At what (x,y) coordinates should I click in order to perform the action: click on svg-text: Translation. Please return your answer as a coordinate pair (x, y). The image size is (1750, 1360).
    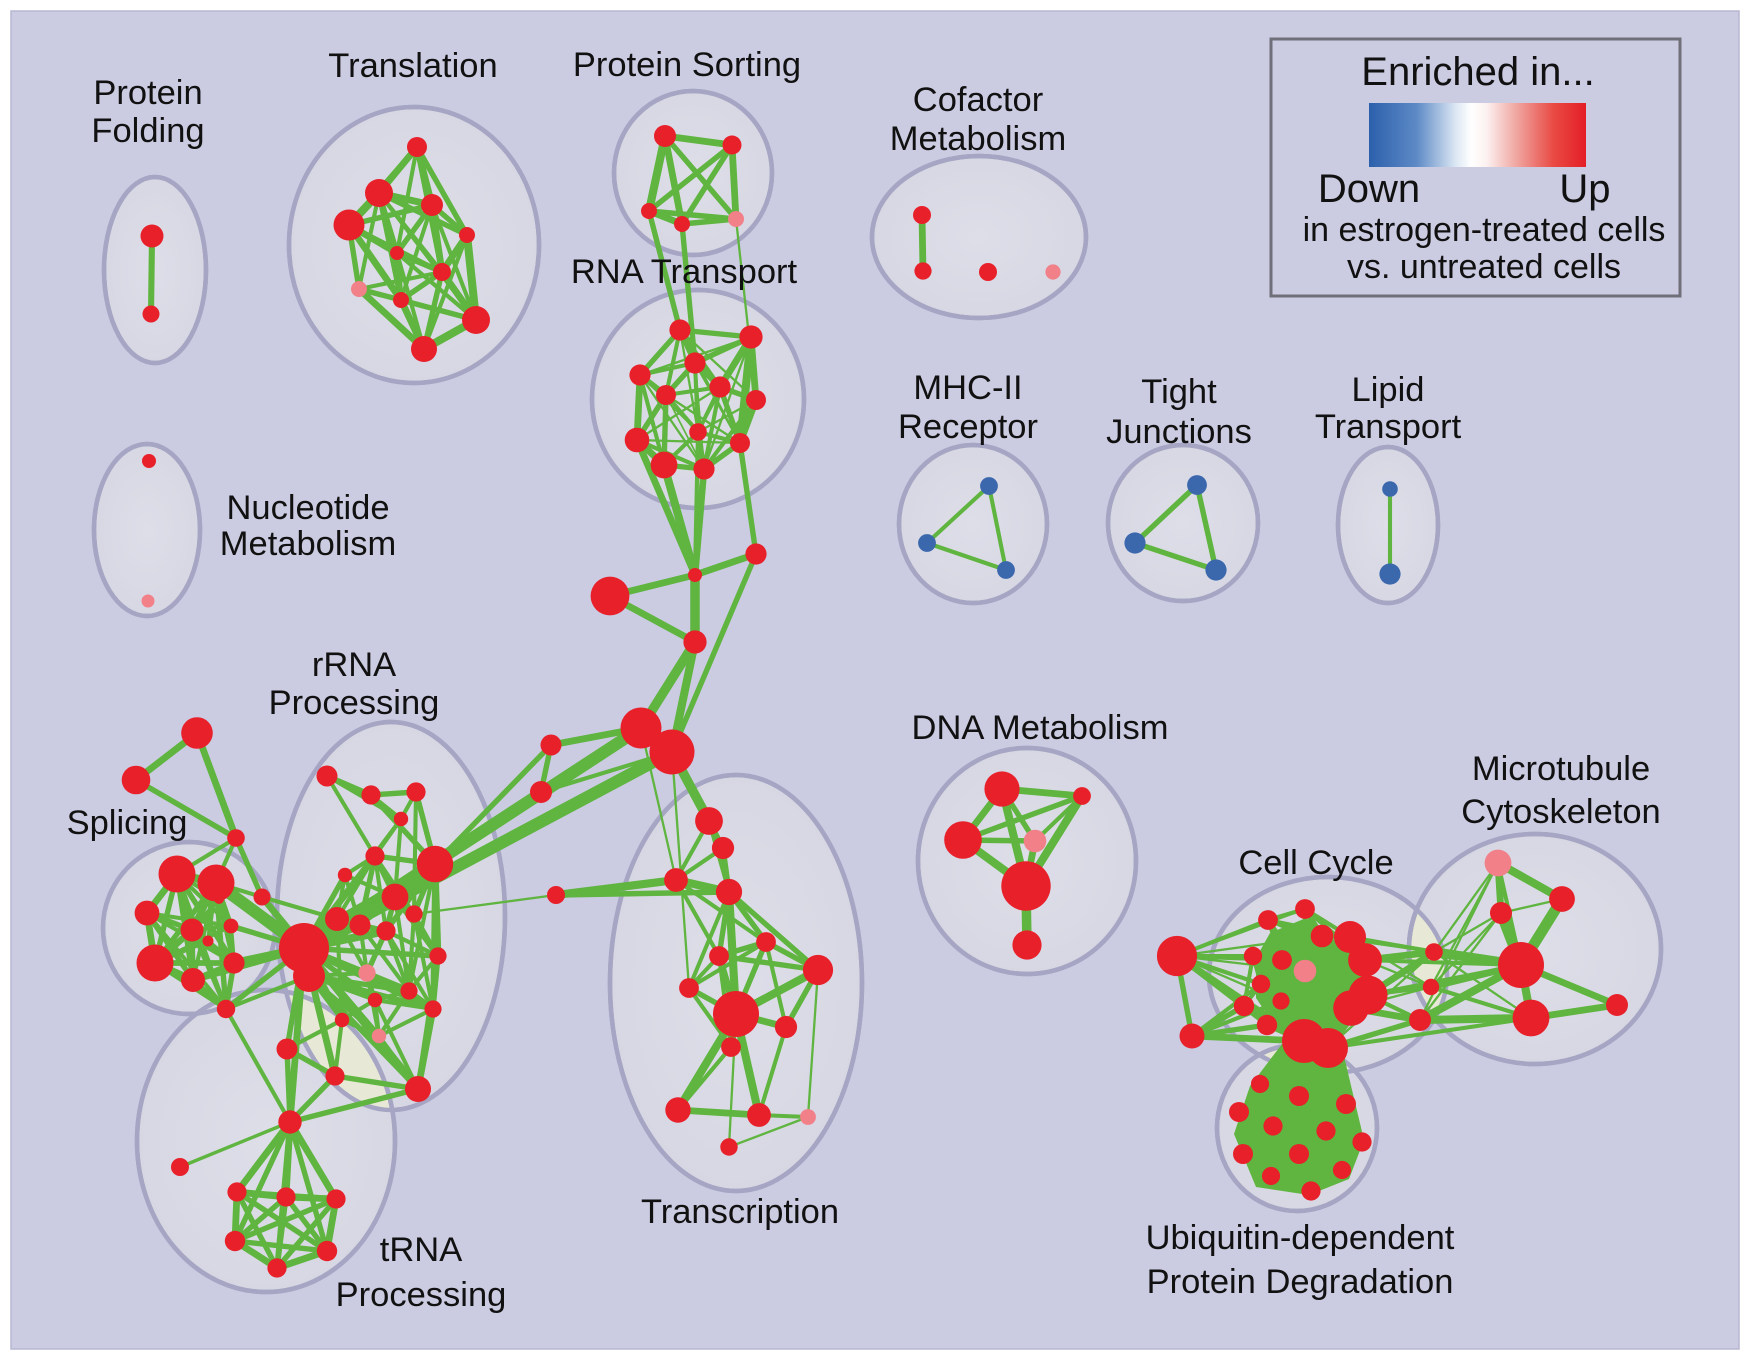
    Looking at the image, I should click on (412, 66).